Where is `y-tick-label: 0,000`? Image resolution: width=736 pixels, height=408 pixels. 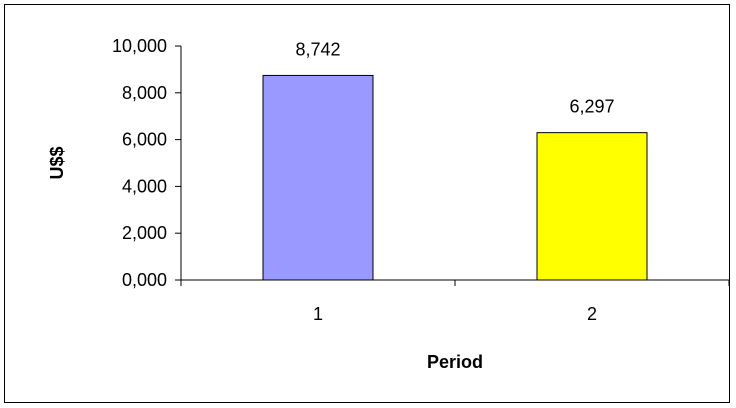 y-tick-label: 0,000 is located at coordinates (144, 280).